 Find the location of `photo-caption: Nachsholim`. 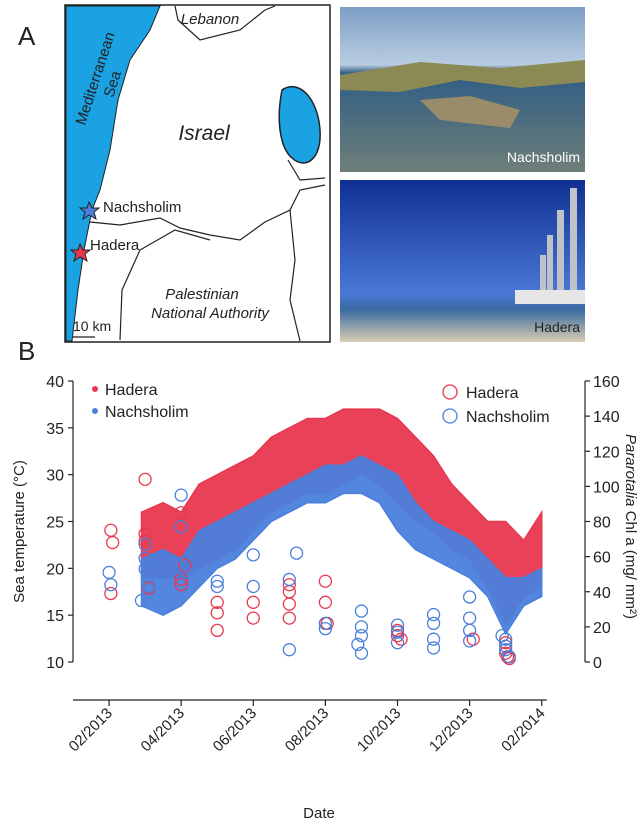

photo-caption: Nachsholim is located at coordinates (543, 157).